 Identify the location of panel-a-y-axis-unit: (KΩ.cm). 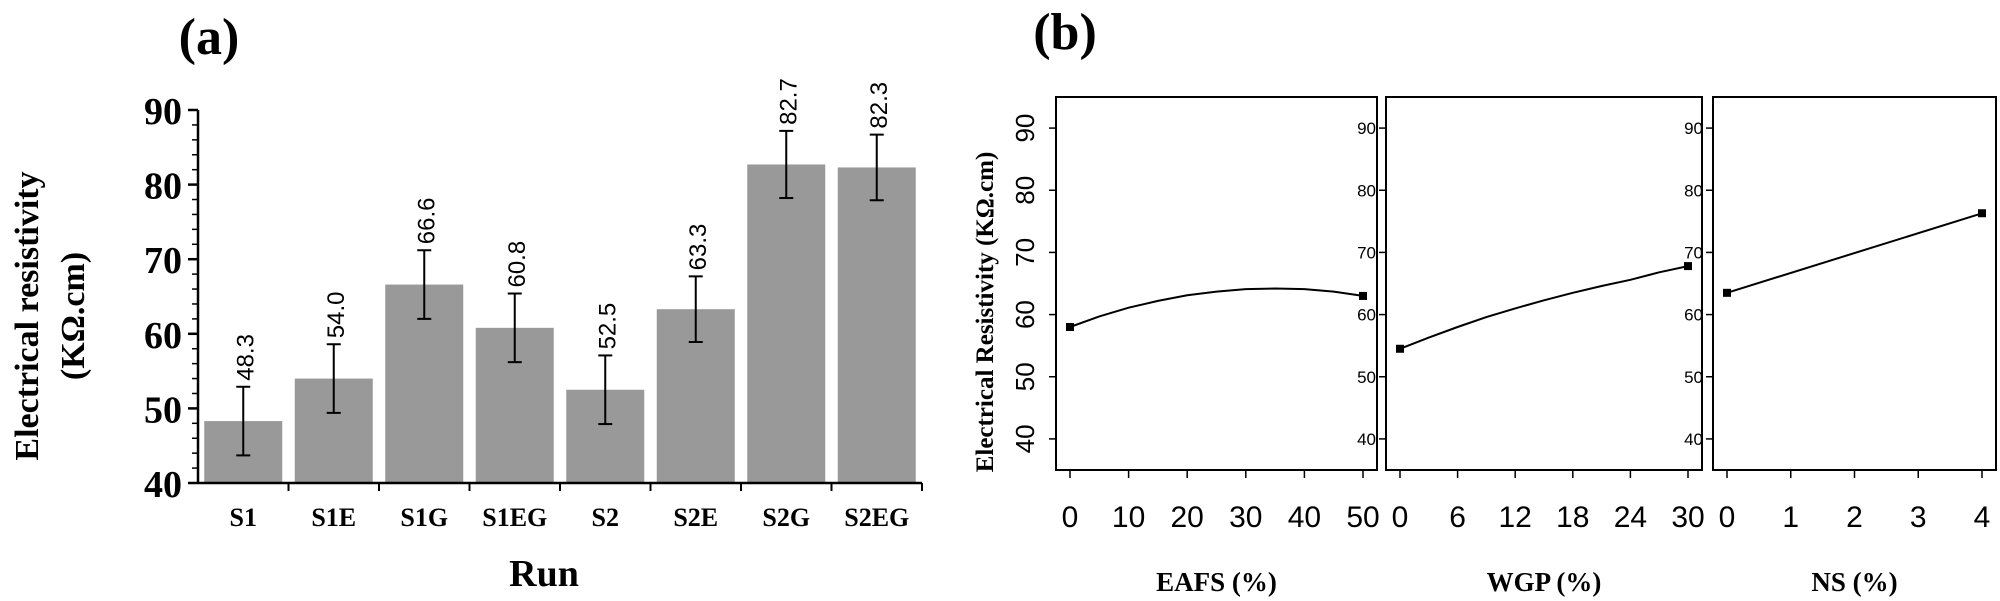
(73, 316).